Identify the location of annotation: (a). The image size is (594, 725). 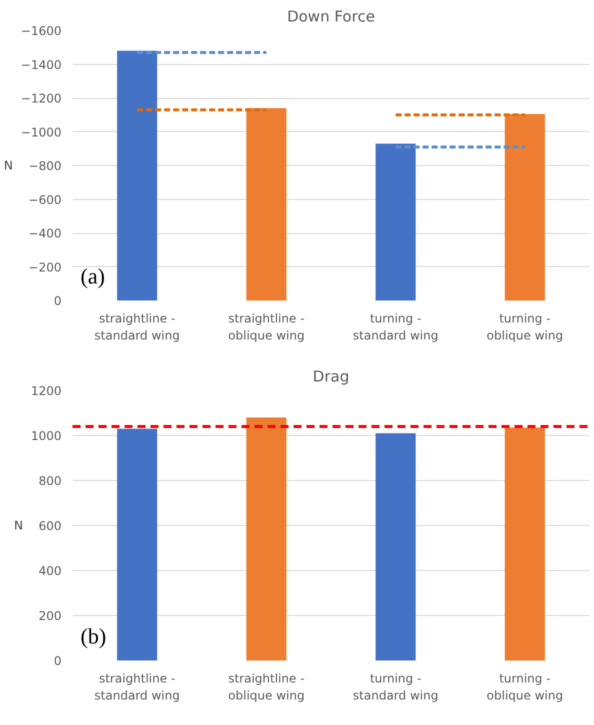
(92, 276).